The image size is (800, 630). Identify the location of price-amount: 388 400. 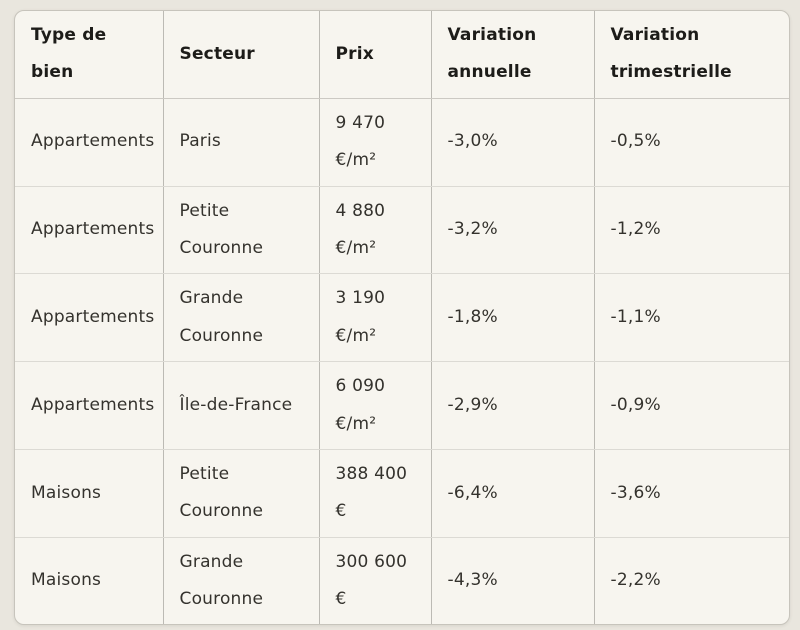
(371, 473).